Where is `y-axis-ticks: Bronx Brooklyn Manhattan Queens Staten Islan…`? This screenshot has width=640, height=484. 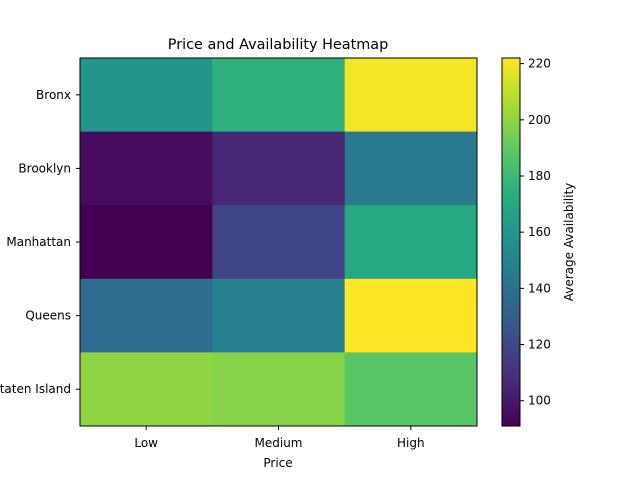 y-axis-ticks: Bronx Brooklyn Manhattan Queens Staten Islan… is located at coordinates (40, 242).